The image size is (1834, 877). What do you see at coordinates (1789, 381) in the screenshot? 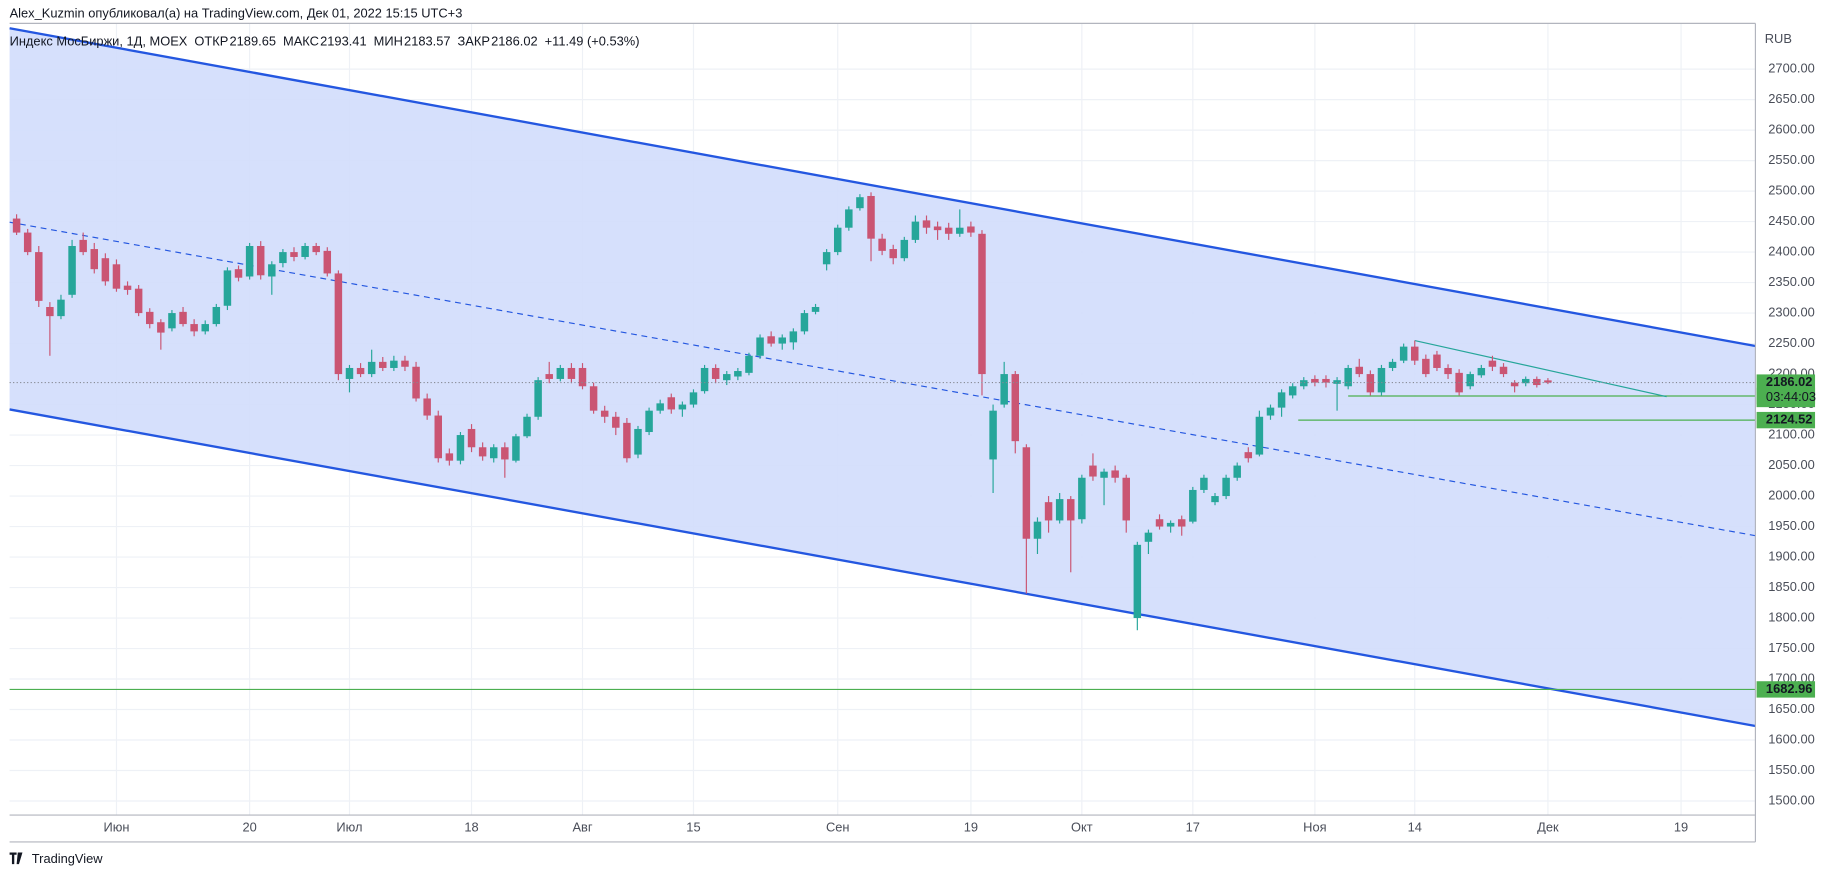
I see `price-label: 2186.02` at bounding box center [1789, 381].